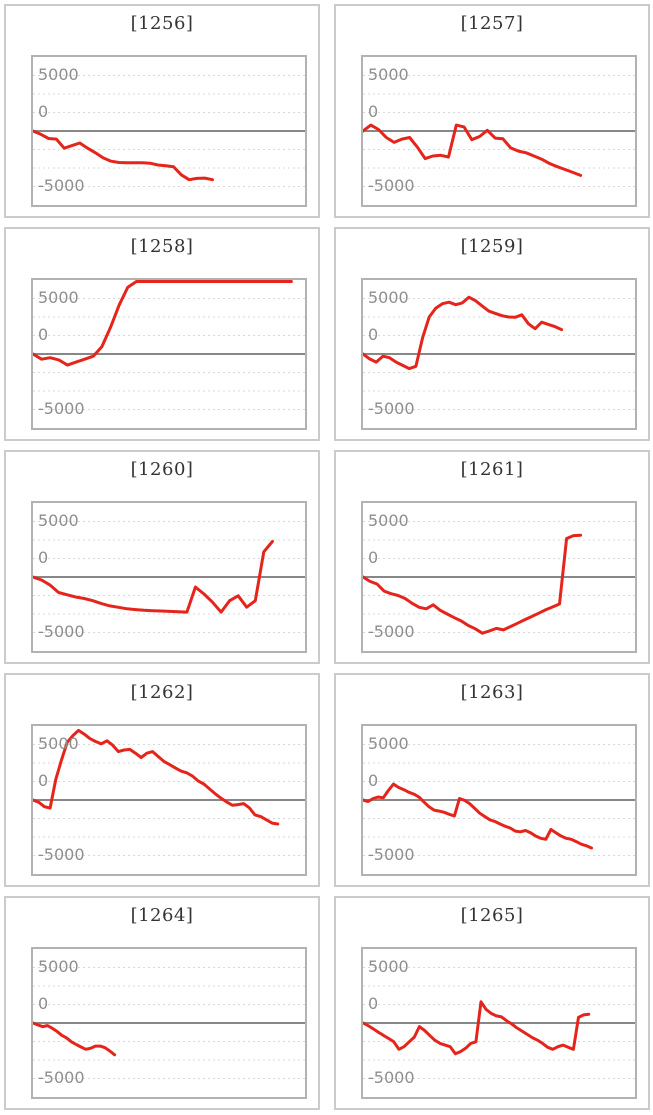 The image size is (653, 1115). I want to click on chart-title: [1261], so click(492, 469).